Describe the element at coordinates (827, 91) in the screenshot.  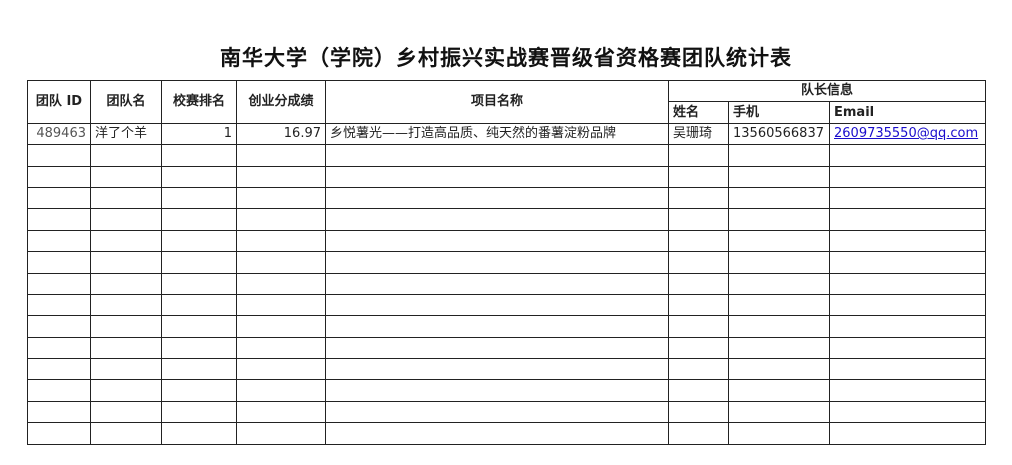
I see `header-leader-info: 队长信息` at that location.